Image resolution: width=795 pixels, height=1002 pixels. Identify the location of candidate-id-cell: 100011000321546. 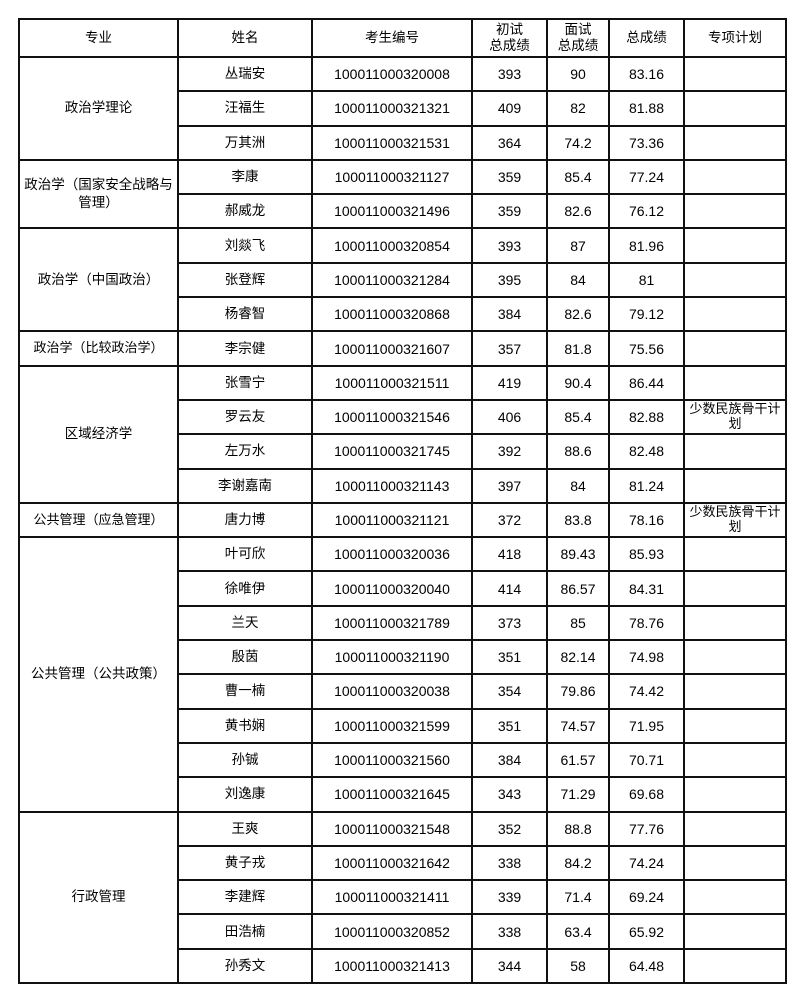
(392, 417).